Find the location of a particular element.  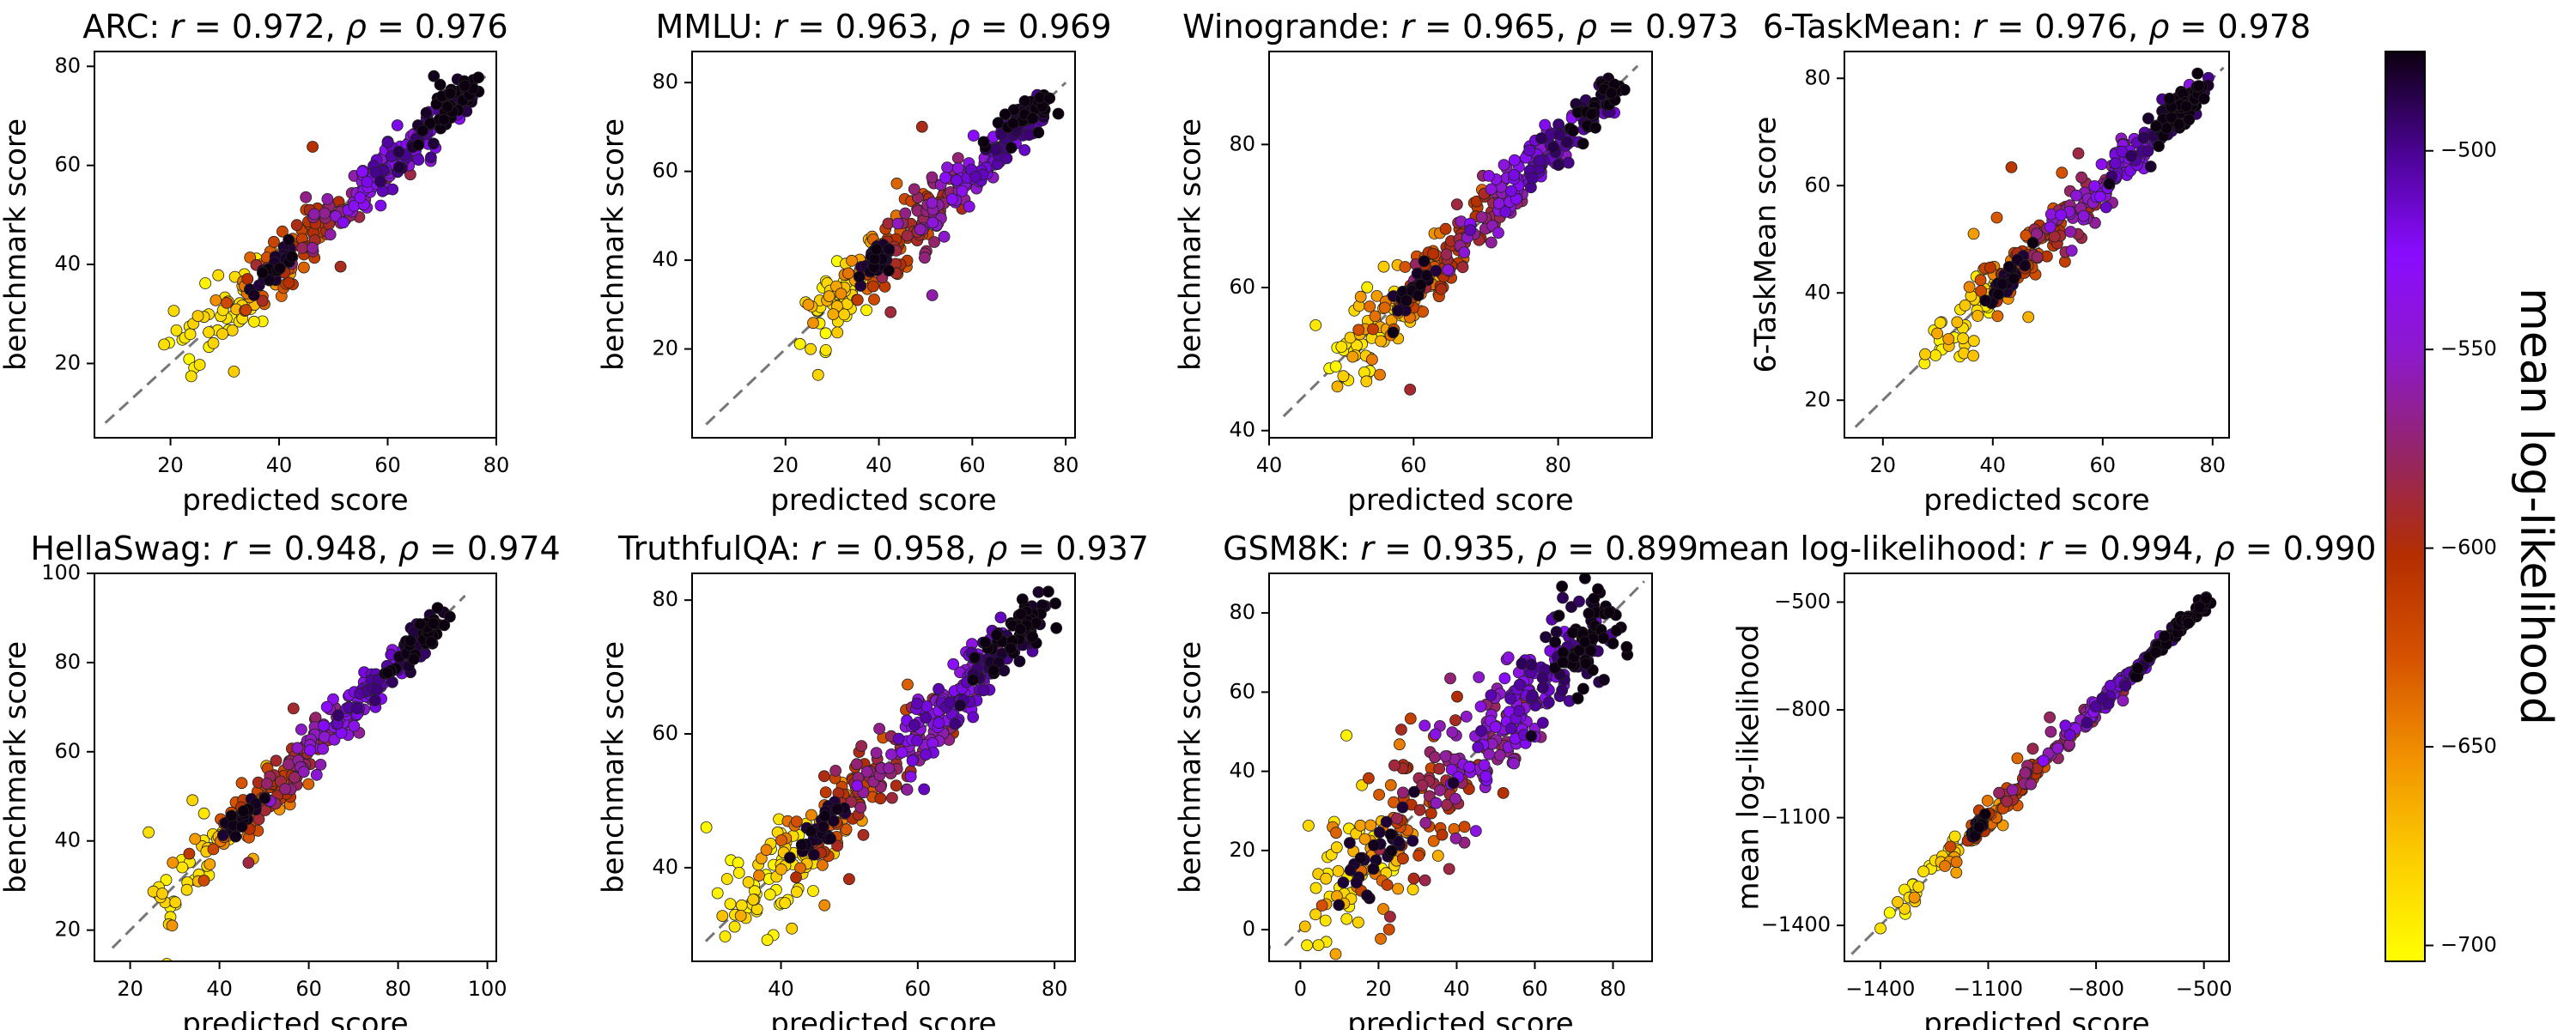

panel-title: 6-TaskMean: r = 0.976, ρ = 0.978 is located at coordinates (2037, 26).